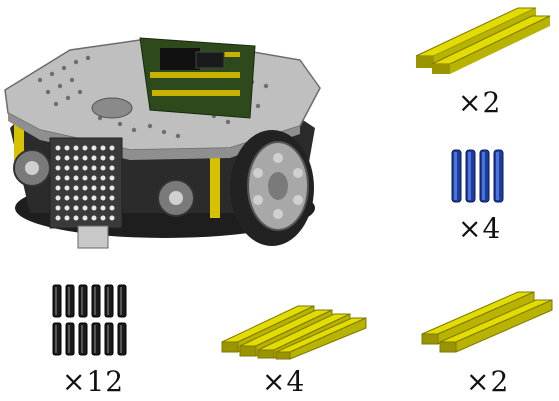 This screenshot has height=401, width=559. I want to click on beam-pair-bottom-right, so click(487, 321).